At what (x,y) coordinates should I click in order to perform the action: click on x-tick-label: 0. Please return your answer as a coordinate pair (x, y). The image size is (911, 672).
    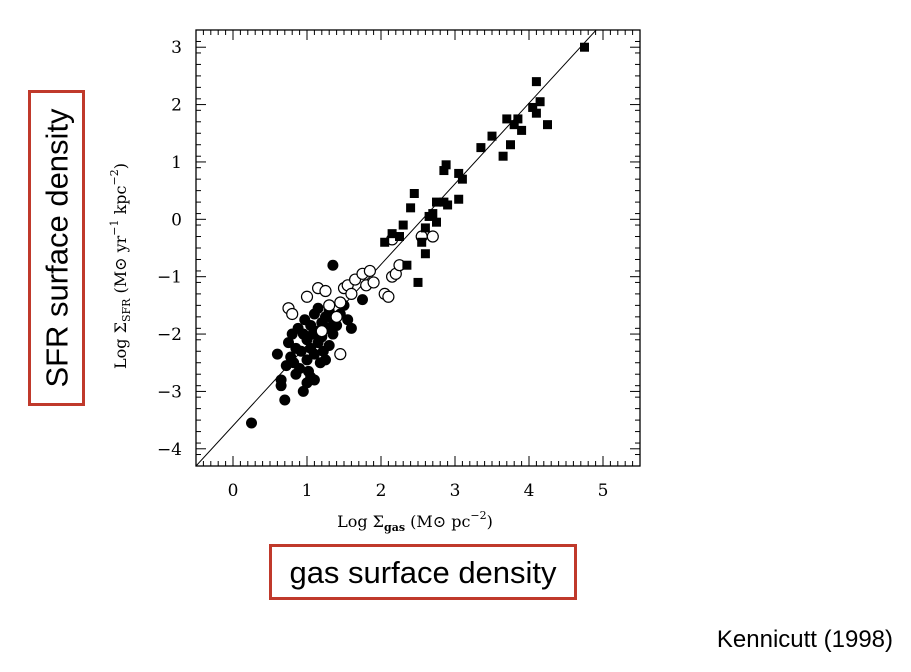
    Looking at the image, I should click on (233, 491).